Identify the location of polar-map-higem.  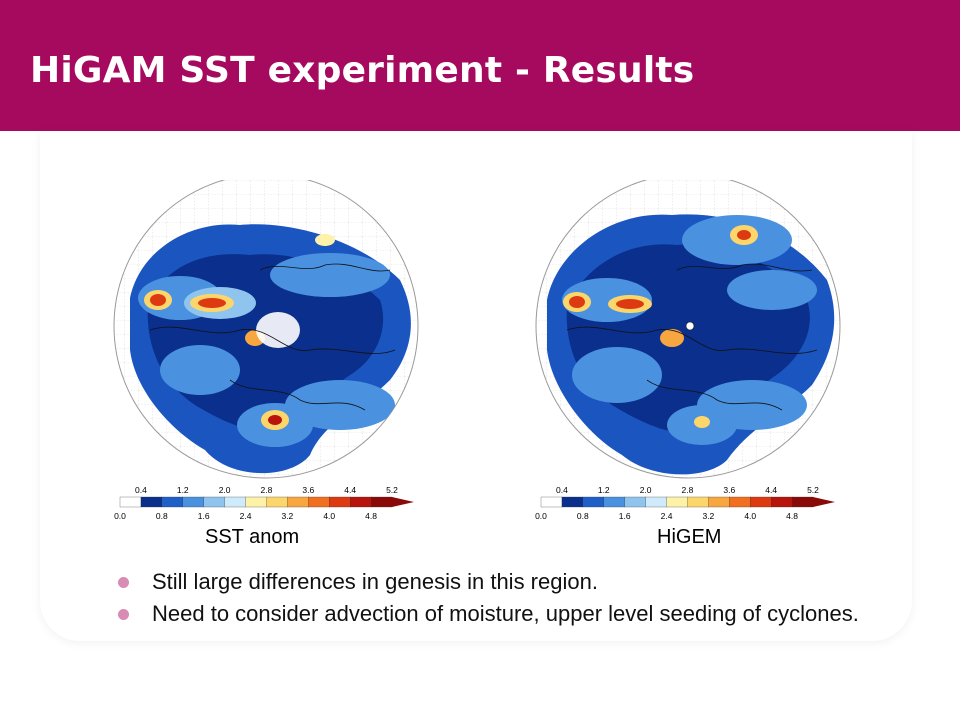
(692, 335).